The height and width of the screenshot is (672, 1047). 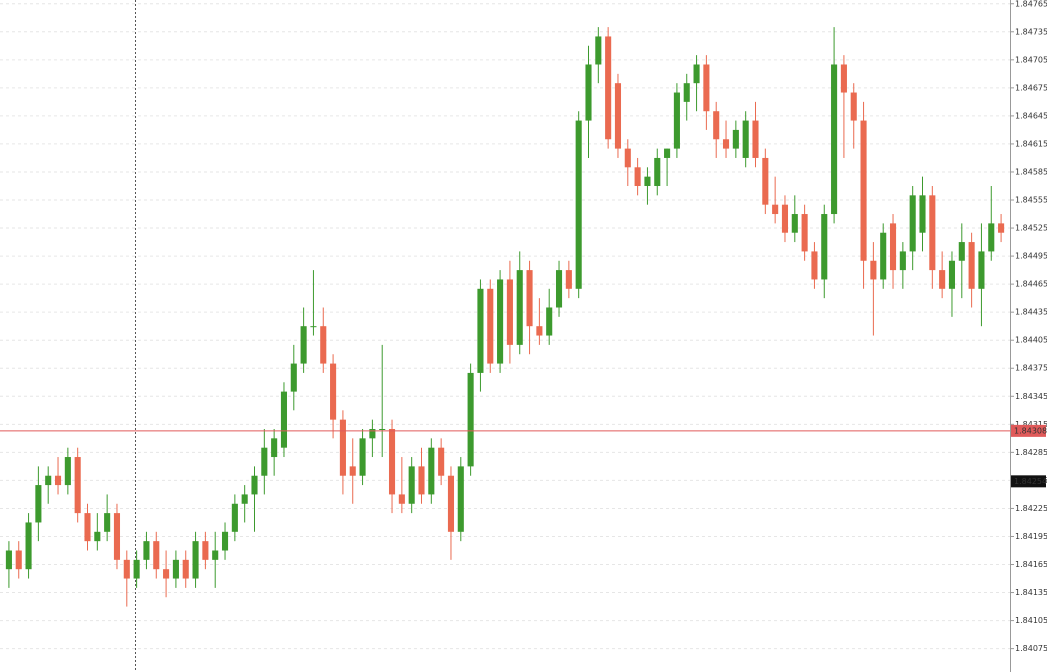 I want to click on y-tick-label: 1.84555, so click(x=1031, y=200).